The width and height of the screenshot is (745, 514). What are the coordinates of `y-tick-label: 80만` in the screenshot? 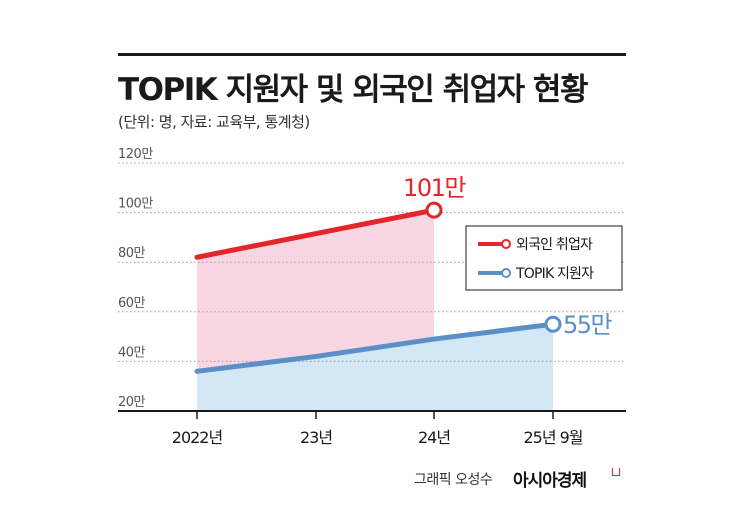 It's located at (132, 253).